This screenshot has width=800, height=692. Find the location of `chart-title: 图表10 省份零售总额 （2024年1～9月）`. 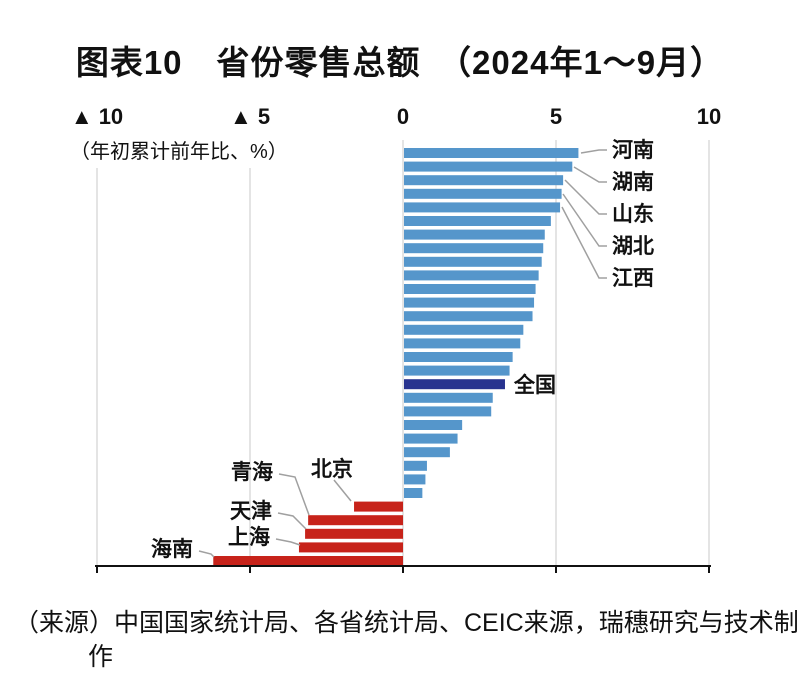

chart-title: 图表10 省份零售总额 （2024年1～9月） is located at coordinates (400, 62).